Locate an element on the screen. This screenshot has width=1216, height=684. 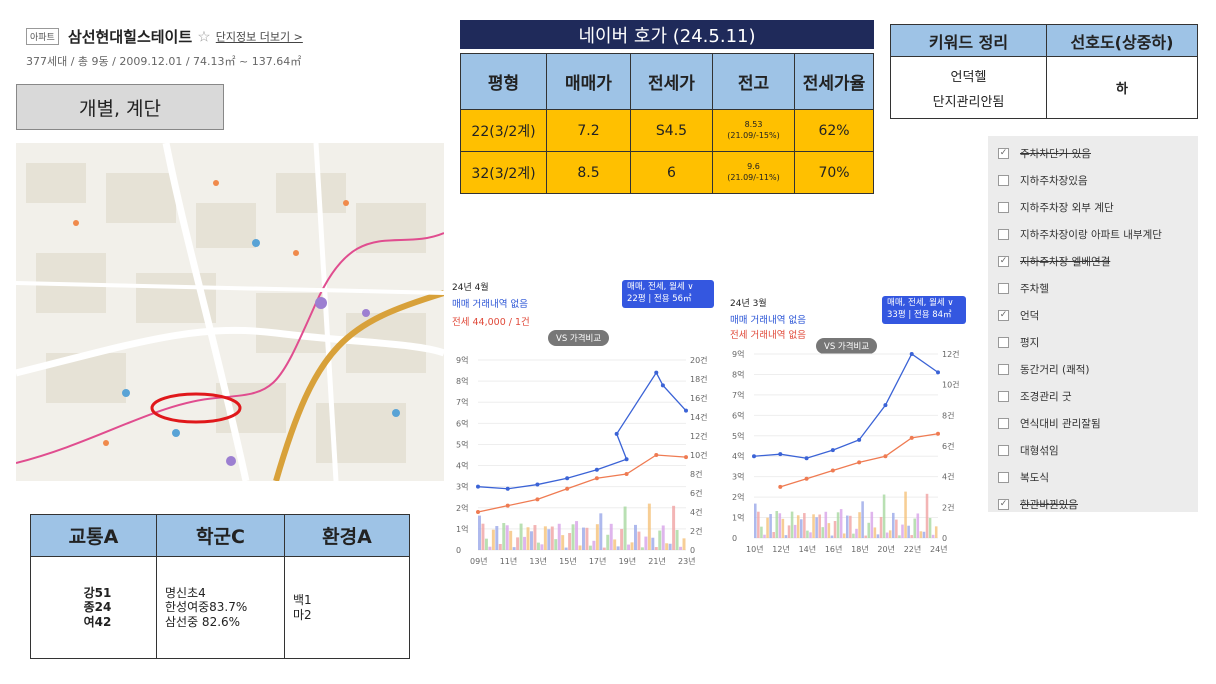
checklist-item: ✓ 지하주차장 엘베연결 is located at coordinates (1093, 261).